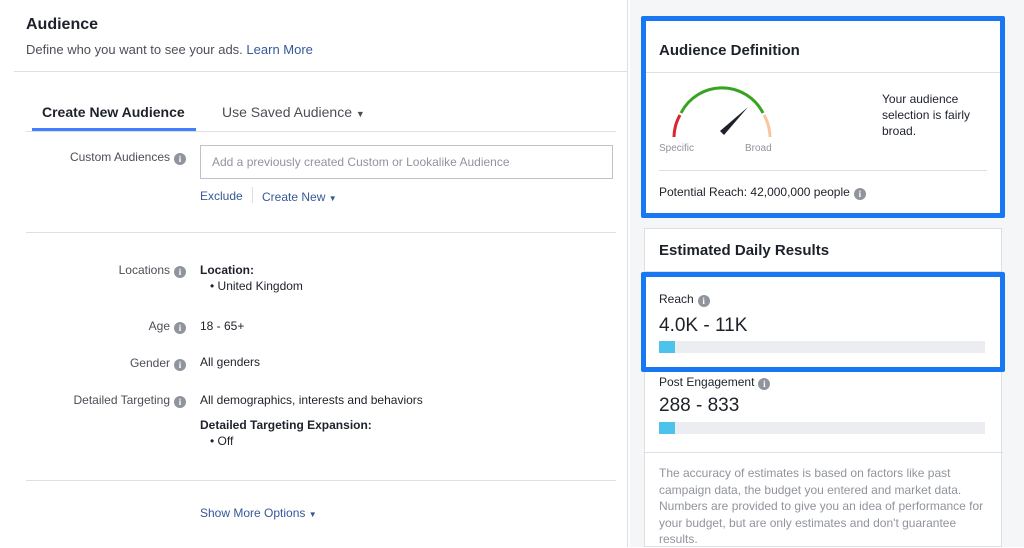  I want to click on tab-create-new-audience: Create New Audience, so click(113, 112).